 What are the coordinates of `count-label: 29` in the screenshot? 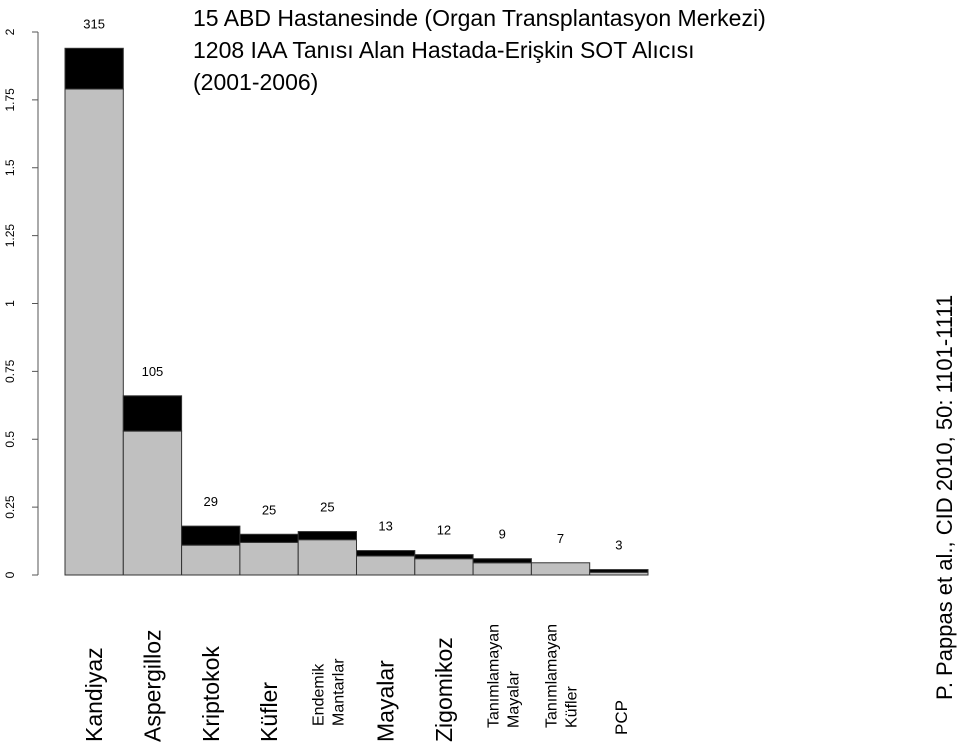 It's located at (211, 501).